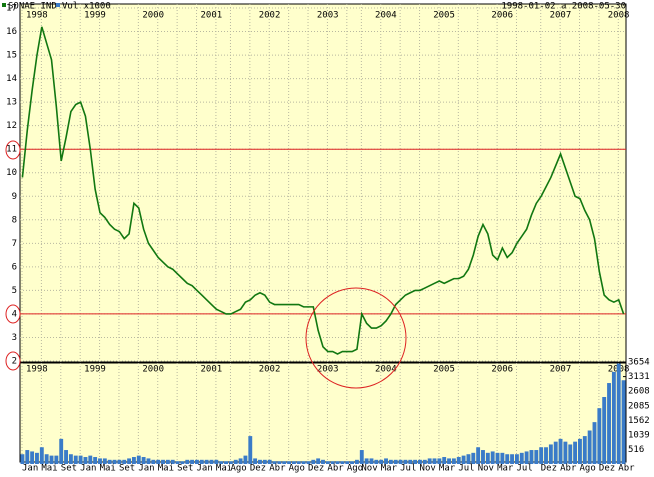  I want to click on y2-tick-label: 2608, so click(639, 392).